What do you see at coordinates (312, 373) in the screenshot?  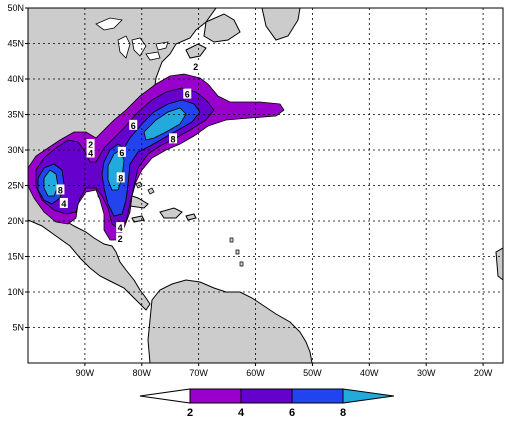 I see `lon-tick-label: 50W` at bounding box center [312, 373].